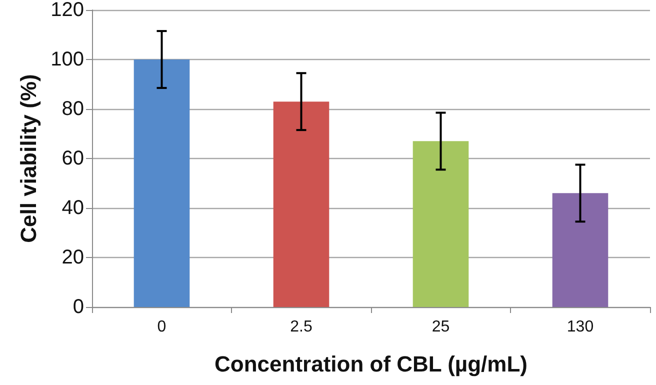  I want to click on y-tick-label: 40, so click(73, 208).